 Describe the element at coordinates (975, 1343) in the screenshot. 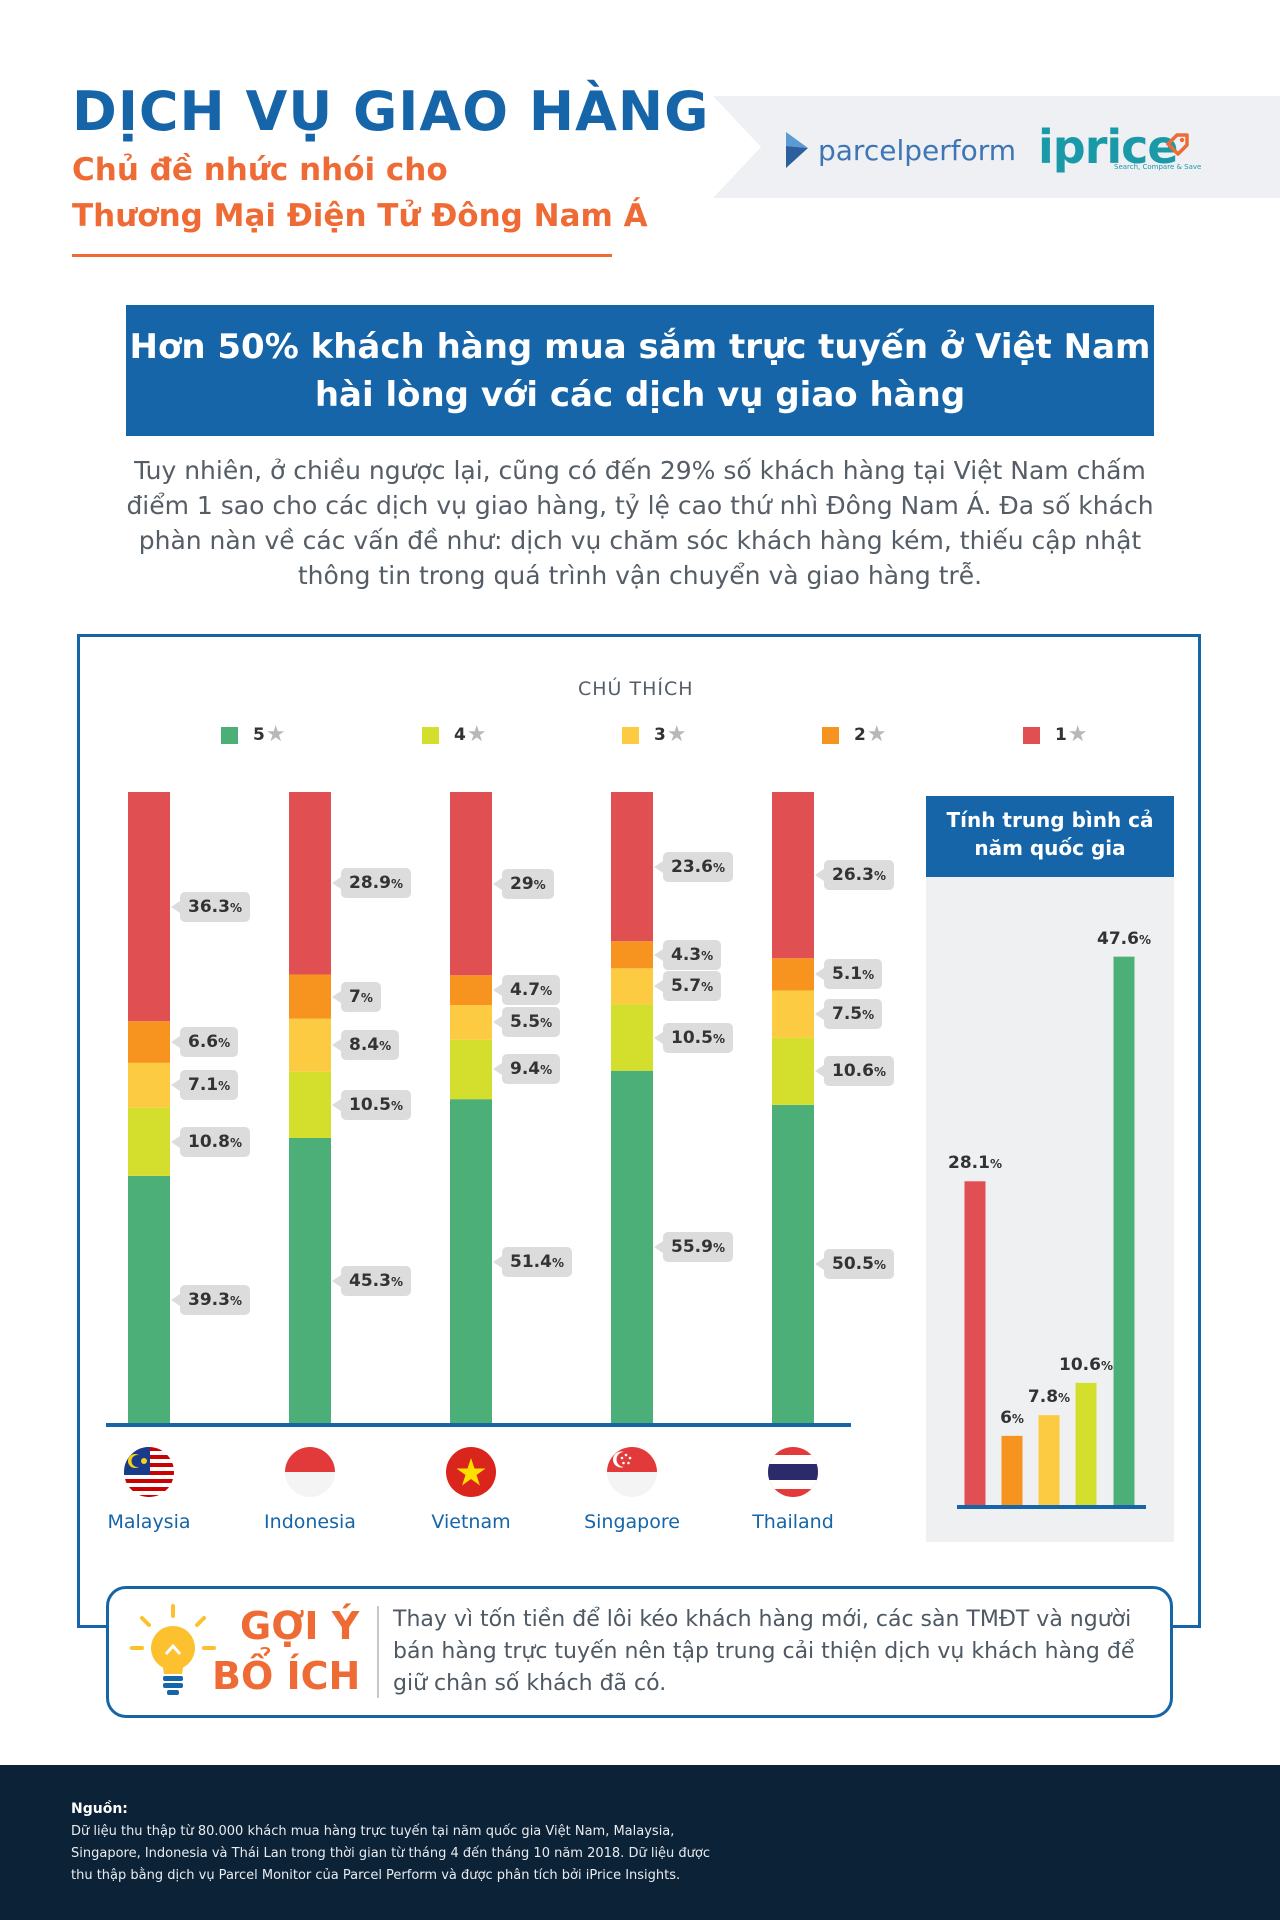

I see `average-bar-1-star` at that location.